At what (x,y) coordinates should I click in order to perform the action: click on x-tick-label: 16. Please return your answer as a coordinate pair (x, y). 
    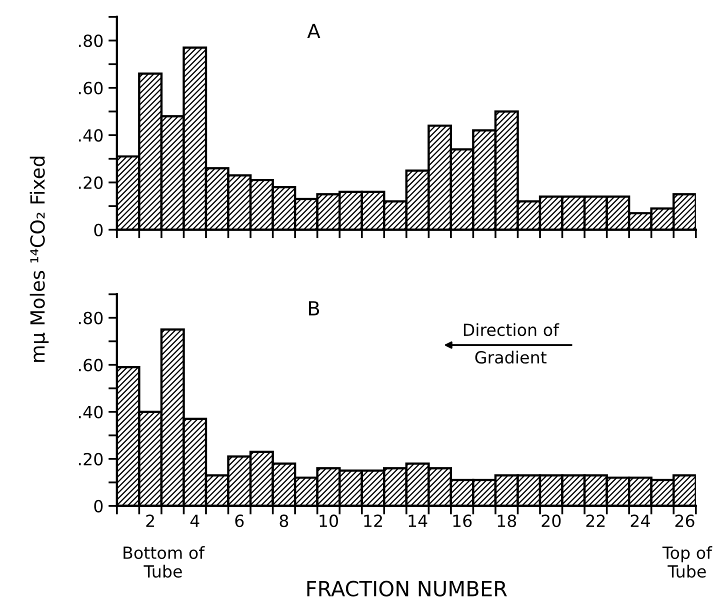
    Looking at the image, I should click on (462, 521).